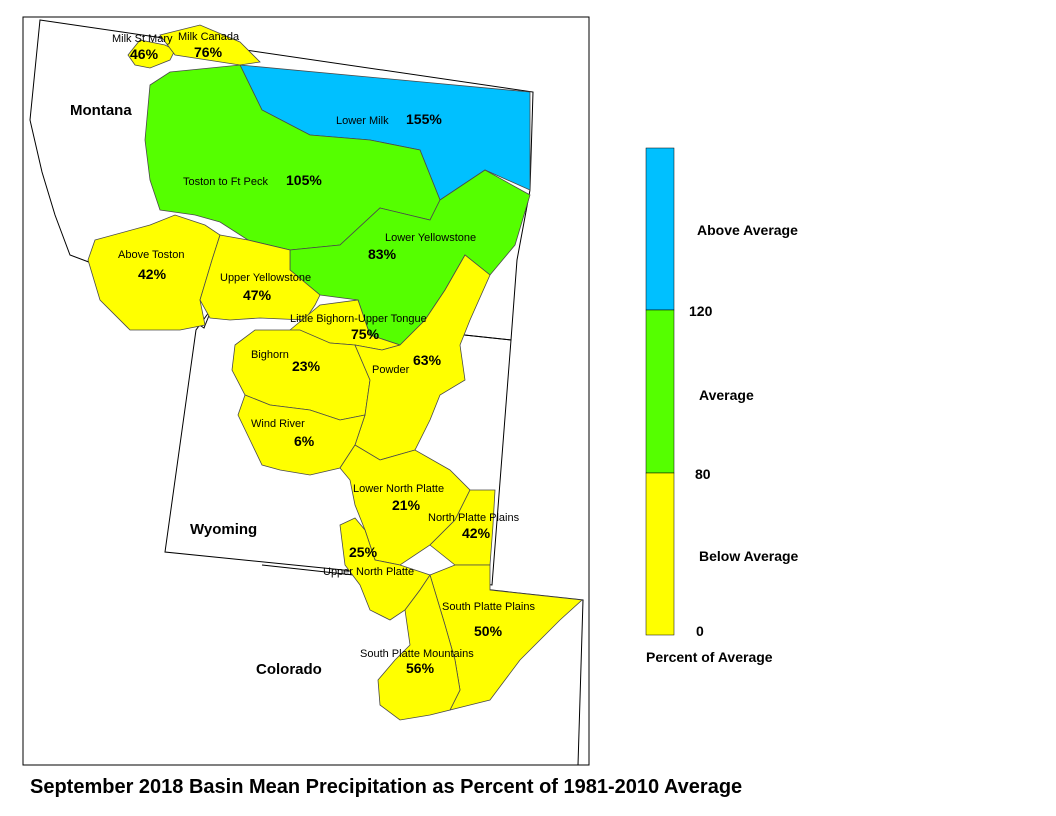 This screenshot has height=816, width=1056. What do you see at coordinates (660, 229) in the screenshot?
I see `legend-swatch-above` at bounding box center [660, 229].